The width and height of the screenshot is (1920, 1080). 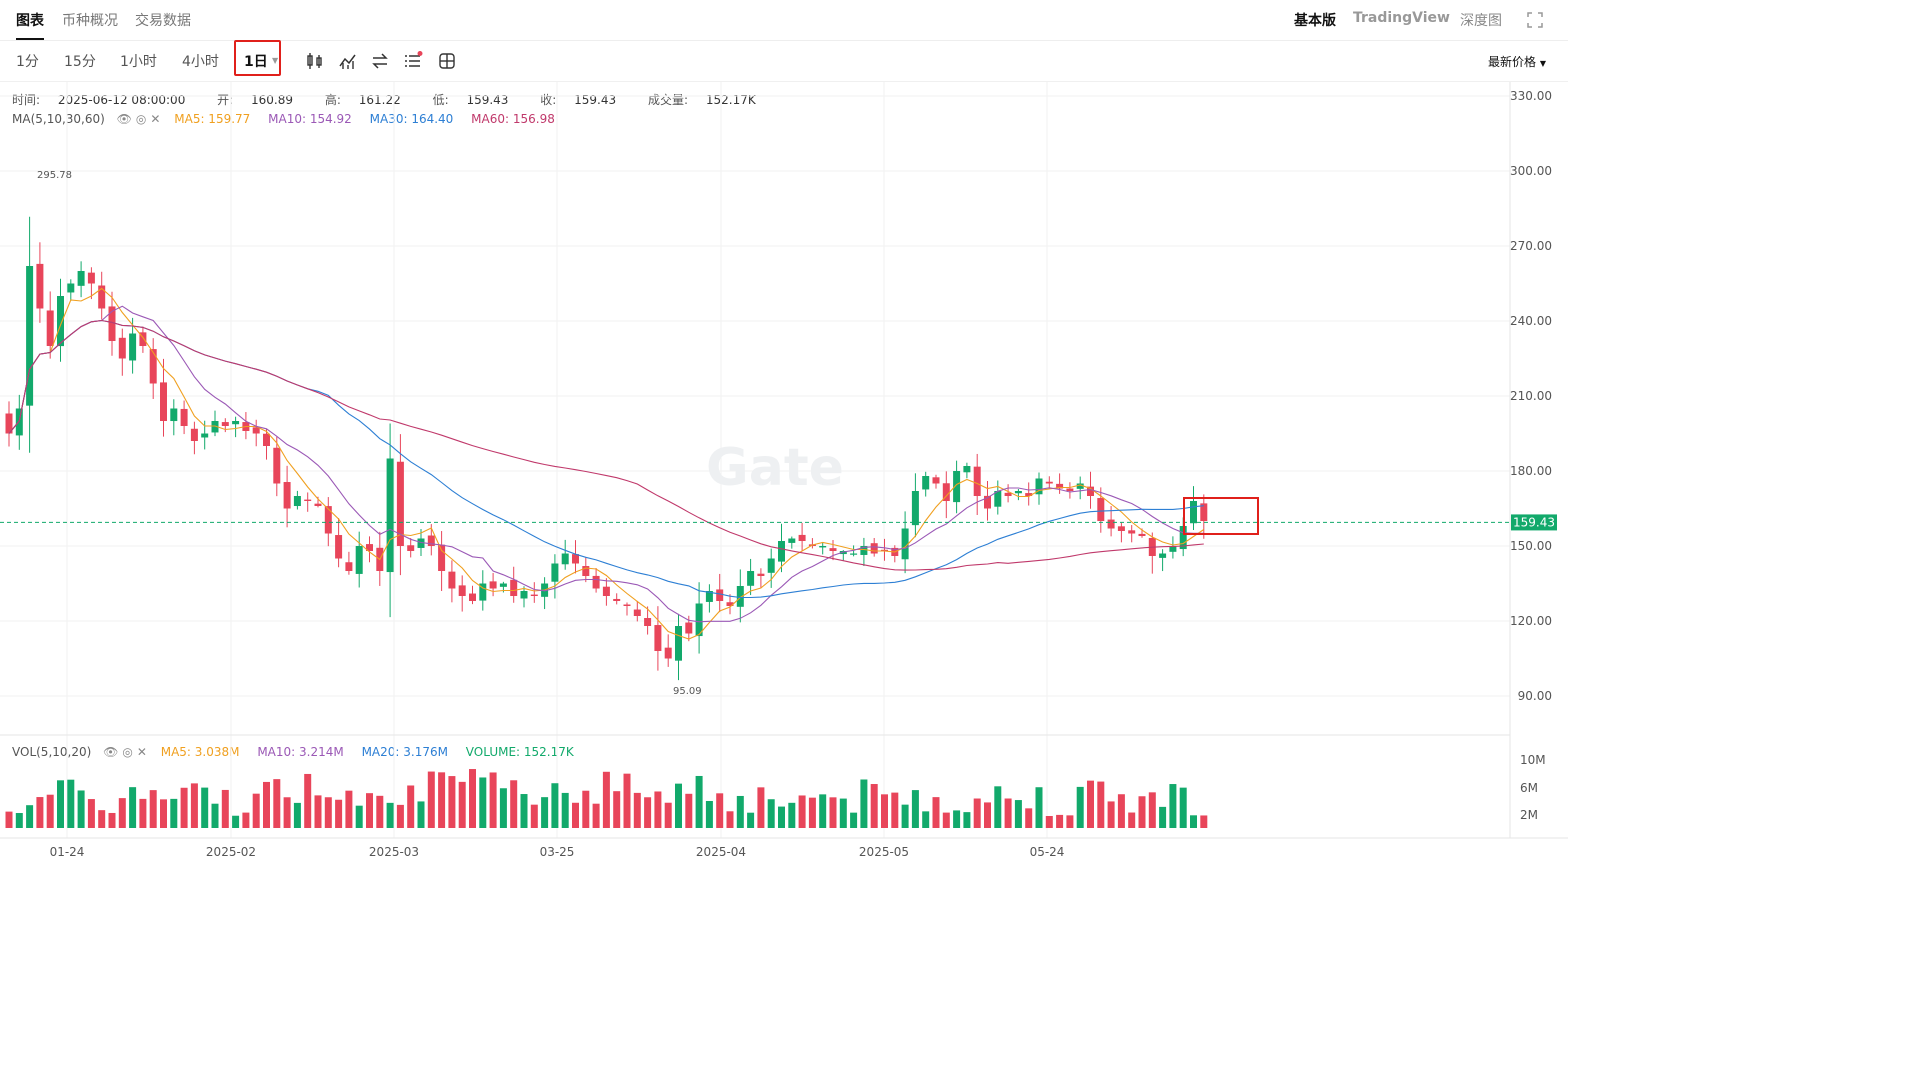 What do you see at coordinates (730, 100) in the screenshot?
I see `volume-value: 152.17K` at bounding box center [730, 100].